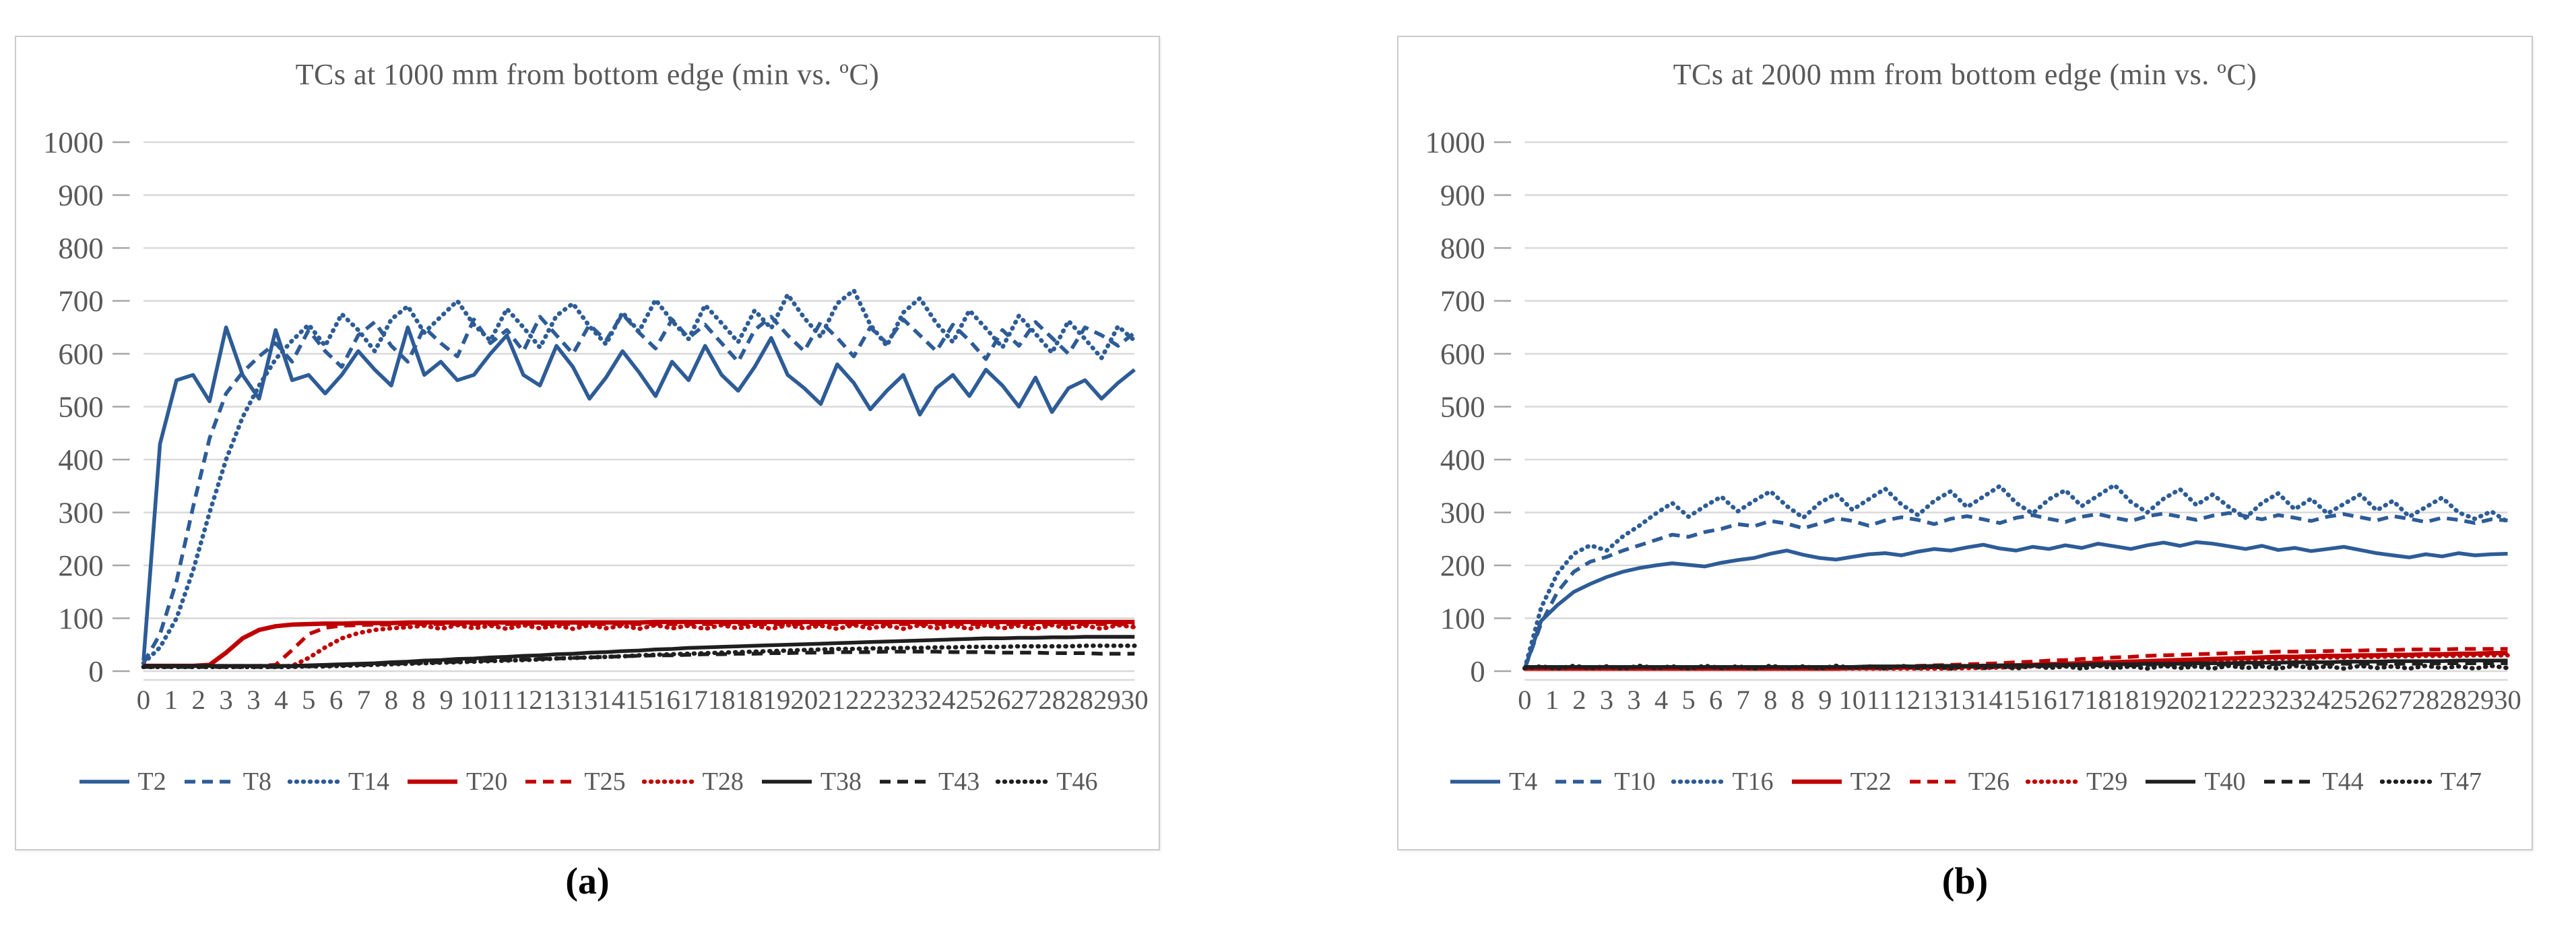 The width and height of the screenshot is (2576, 936). Describe the element at coordinates (942, 700) in the screenshot. I see `x-tick-label: 24` at that location.